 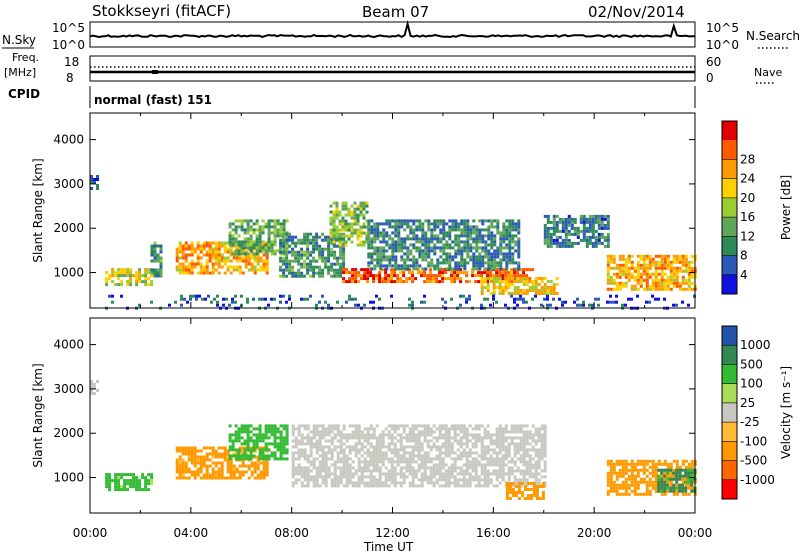 I want to click on time-axis: 00:00 04:00 08:00 12:00 16:00 20:00 00:00, so click(x=393, y=533).